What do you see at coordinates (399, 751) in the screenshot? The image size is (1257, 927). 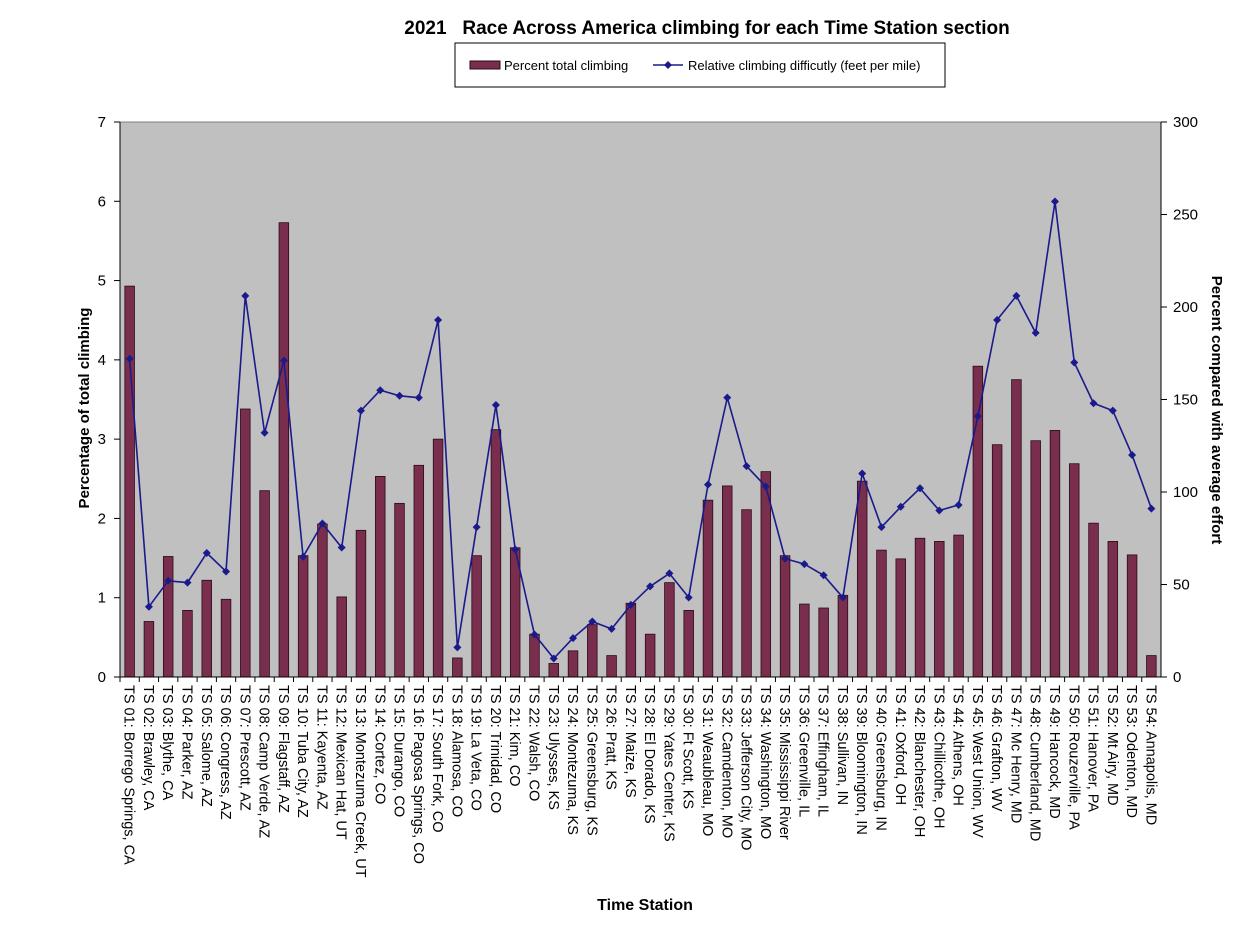 I see `x-tick-label: TS 15: Durango, CO` at bounding box center [399, 751].